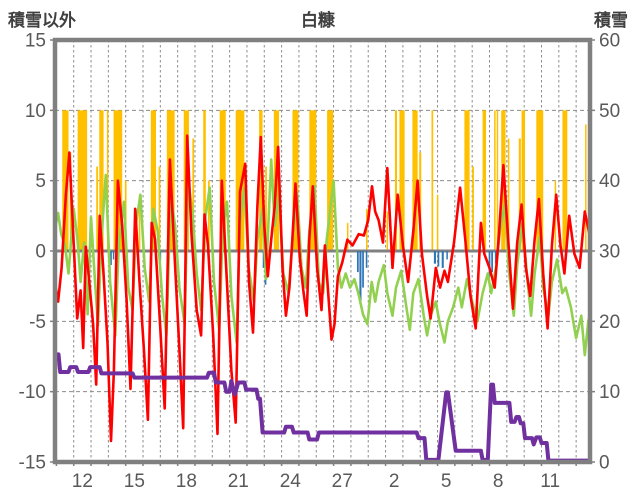 This screenshot has height=501, width=636. I want to click on page-title: 白糠, so click(318, 20).